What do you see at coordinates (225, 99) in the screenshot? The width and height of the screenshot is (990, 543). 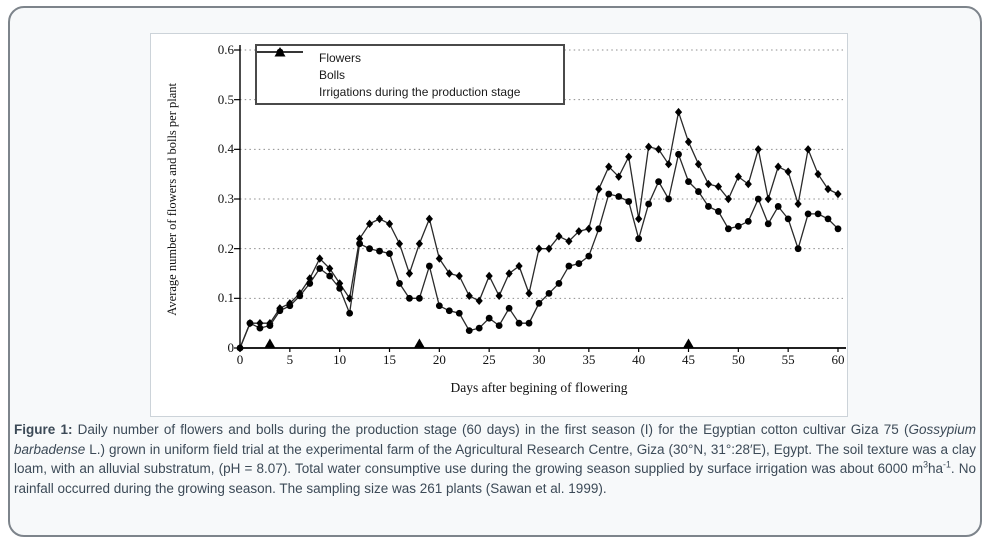 I see `y-tick-label: 0.5` at bounding box center [225, 99].